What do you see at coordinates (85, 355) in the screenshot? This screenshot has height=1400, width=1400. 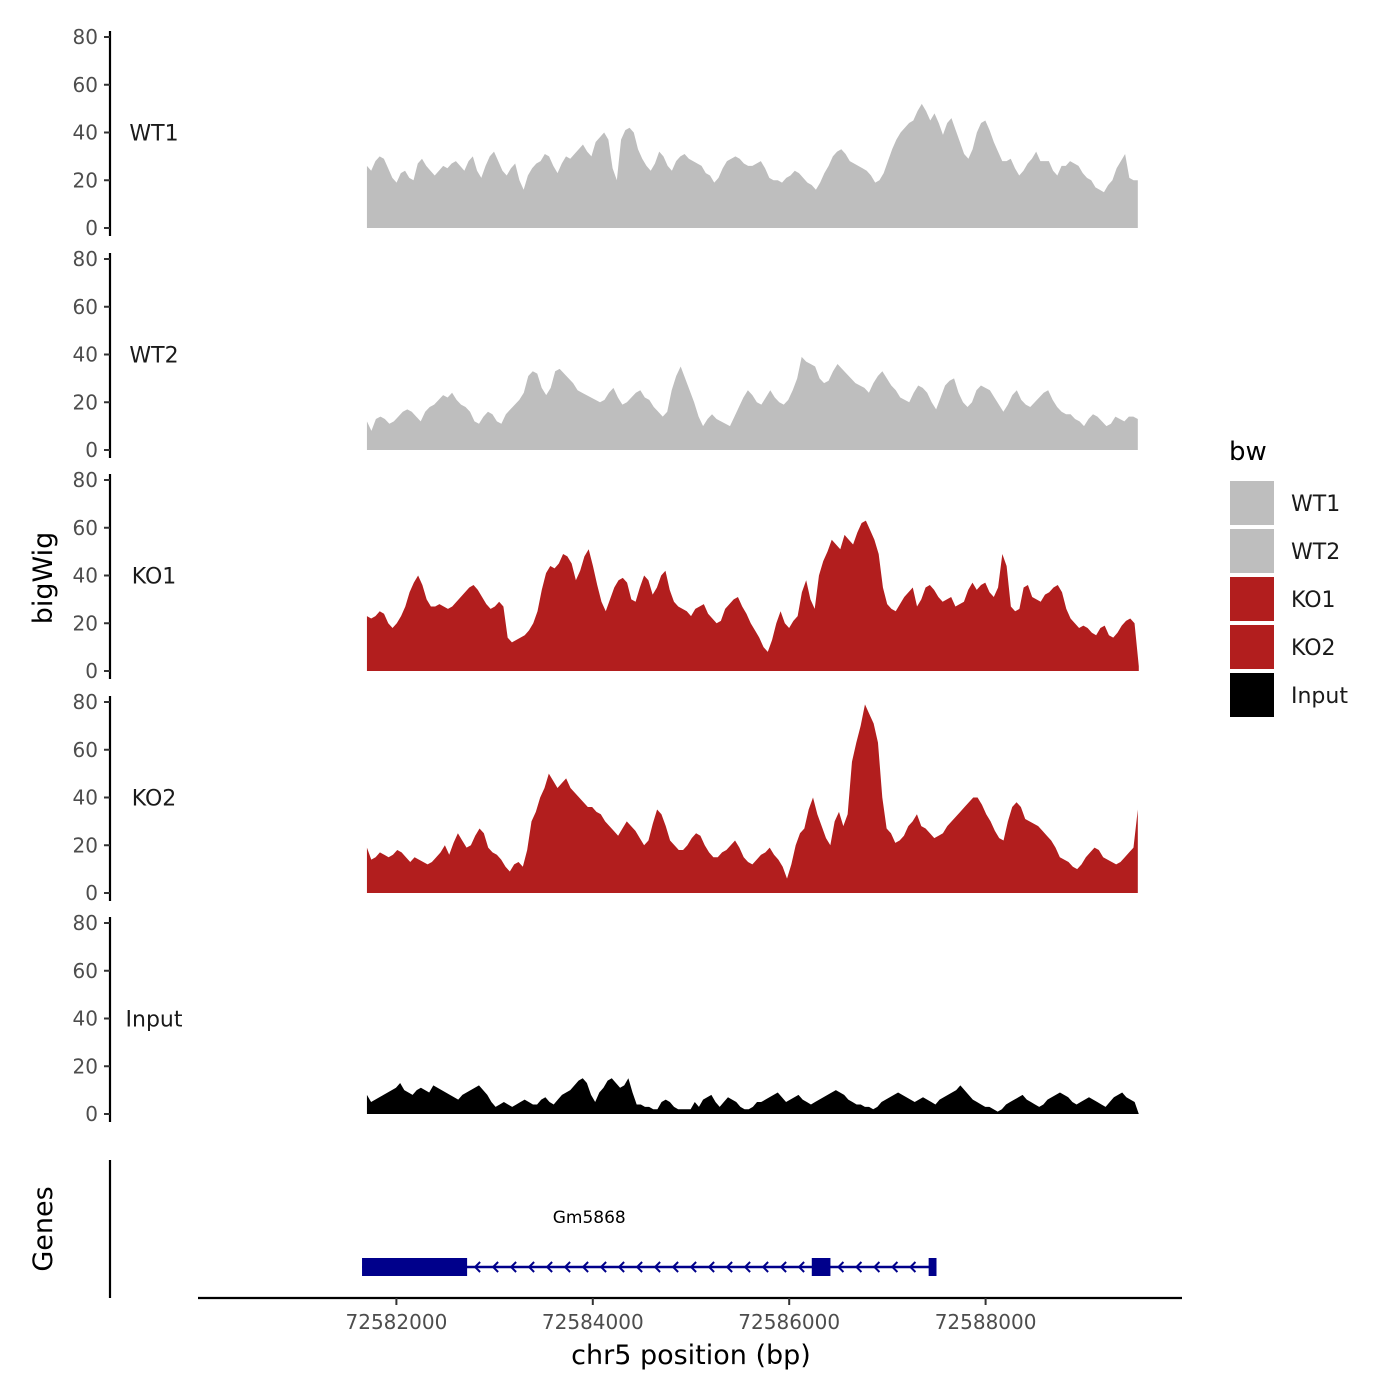 I see `y-tick-label-wt2-40: 40` at bounding box center [85, 355].